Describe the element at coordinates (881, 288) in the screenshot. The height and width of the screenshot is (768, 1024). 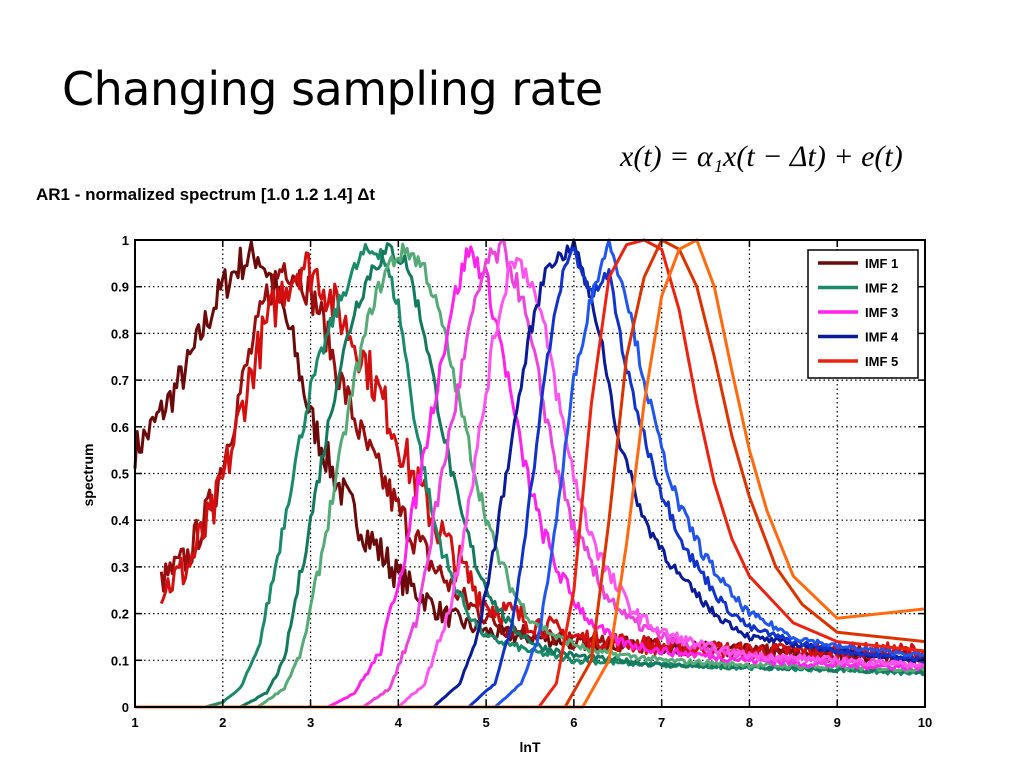
I see `legend-label: IMF 2` at that location.